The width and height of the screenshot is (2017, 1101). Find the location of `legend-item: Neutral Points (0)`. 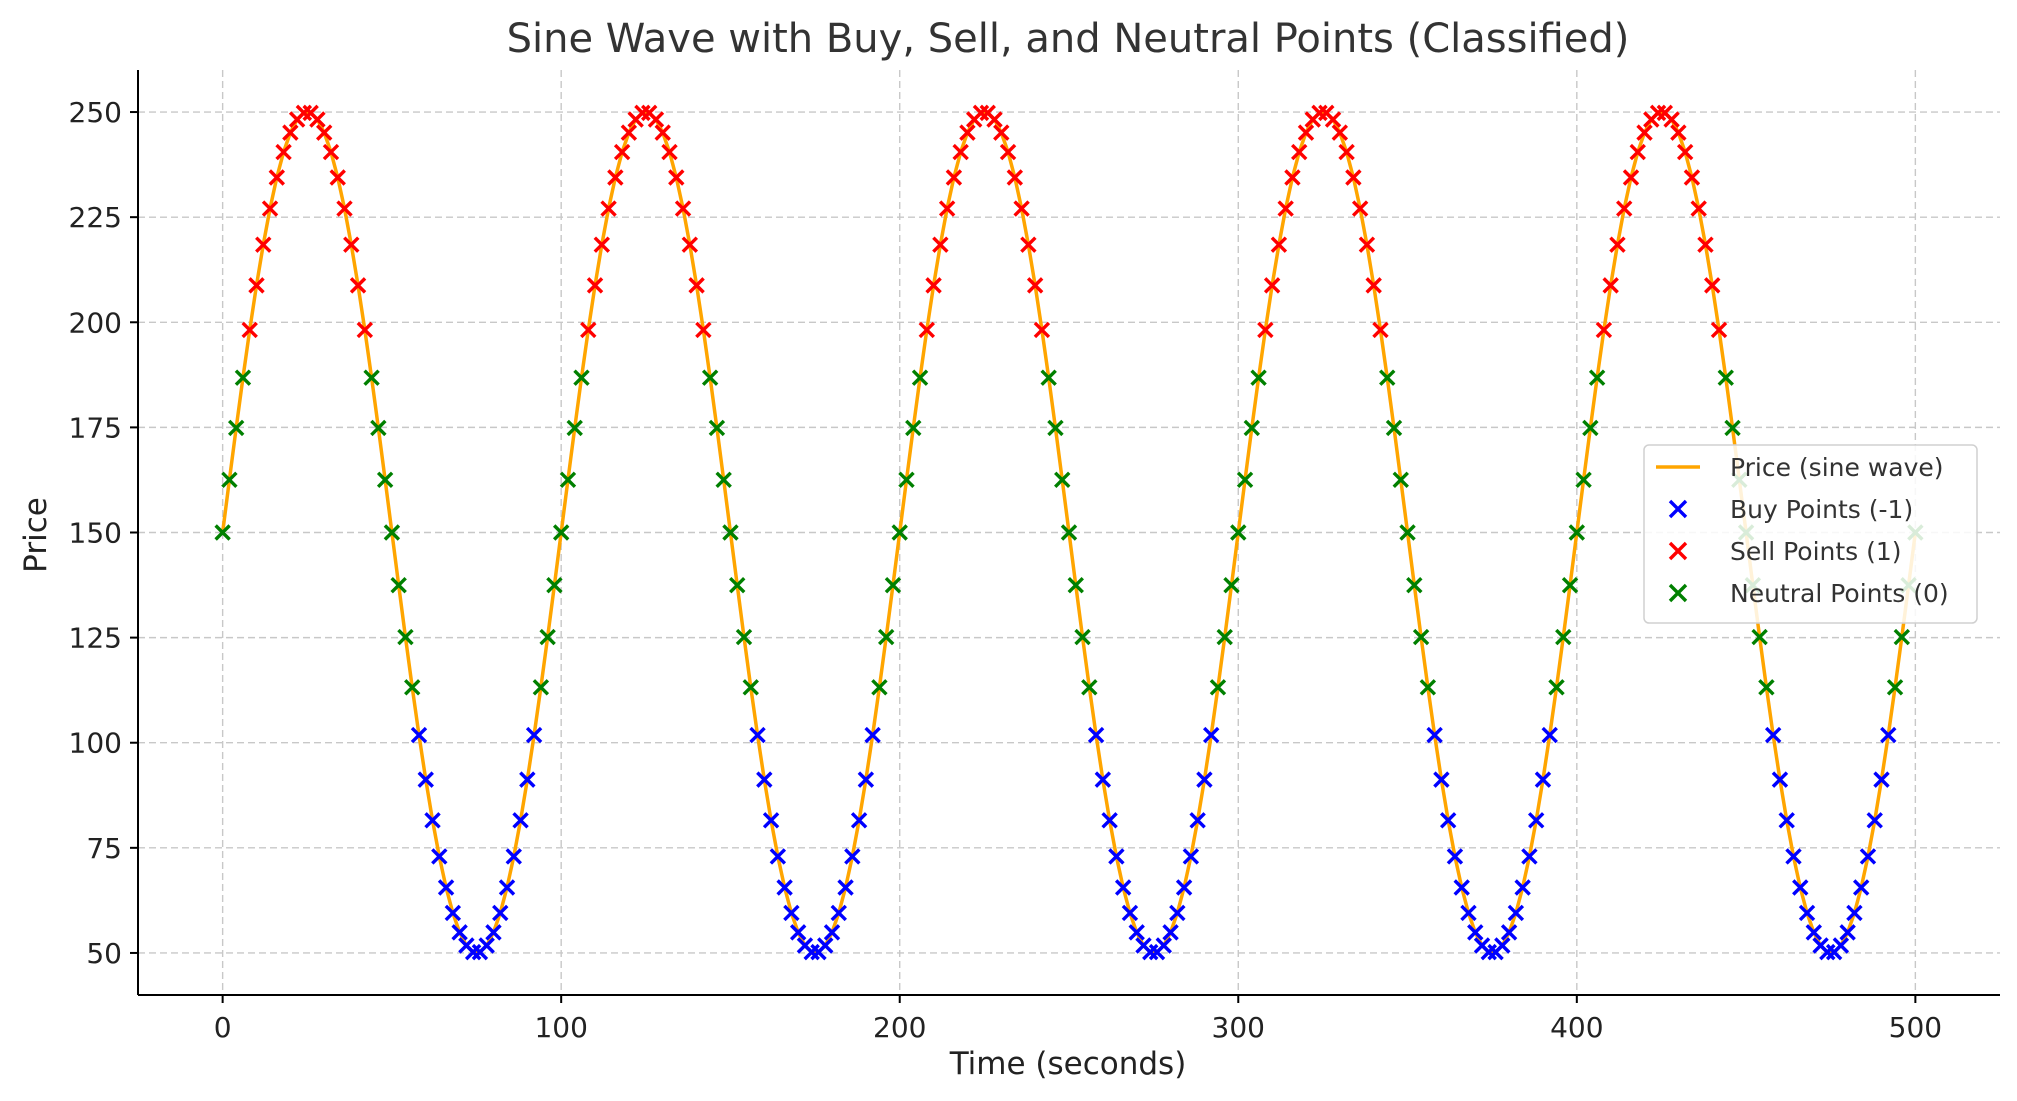

legend-item: Neutral Points (0) is located at coordinates (1808, 593).